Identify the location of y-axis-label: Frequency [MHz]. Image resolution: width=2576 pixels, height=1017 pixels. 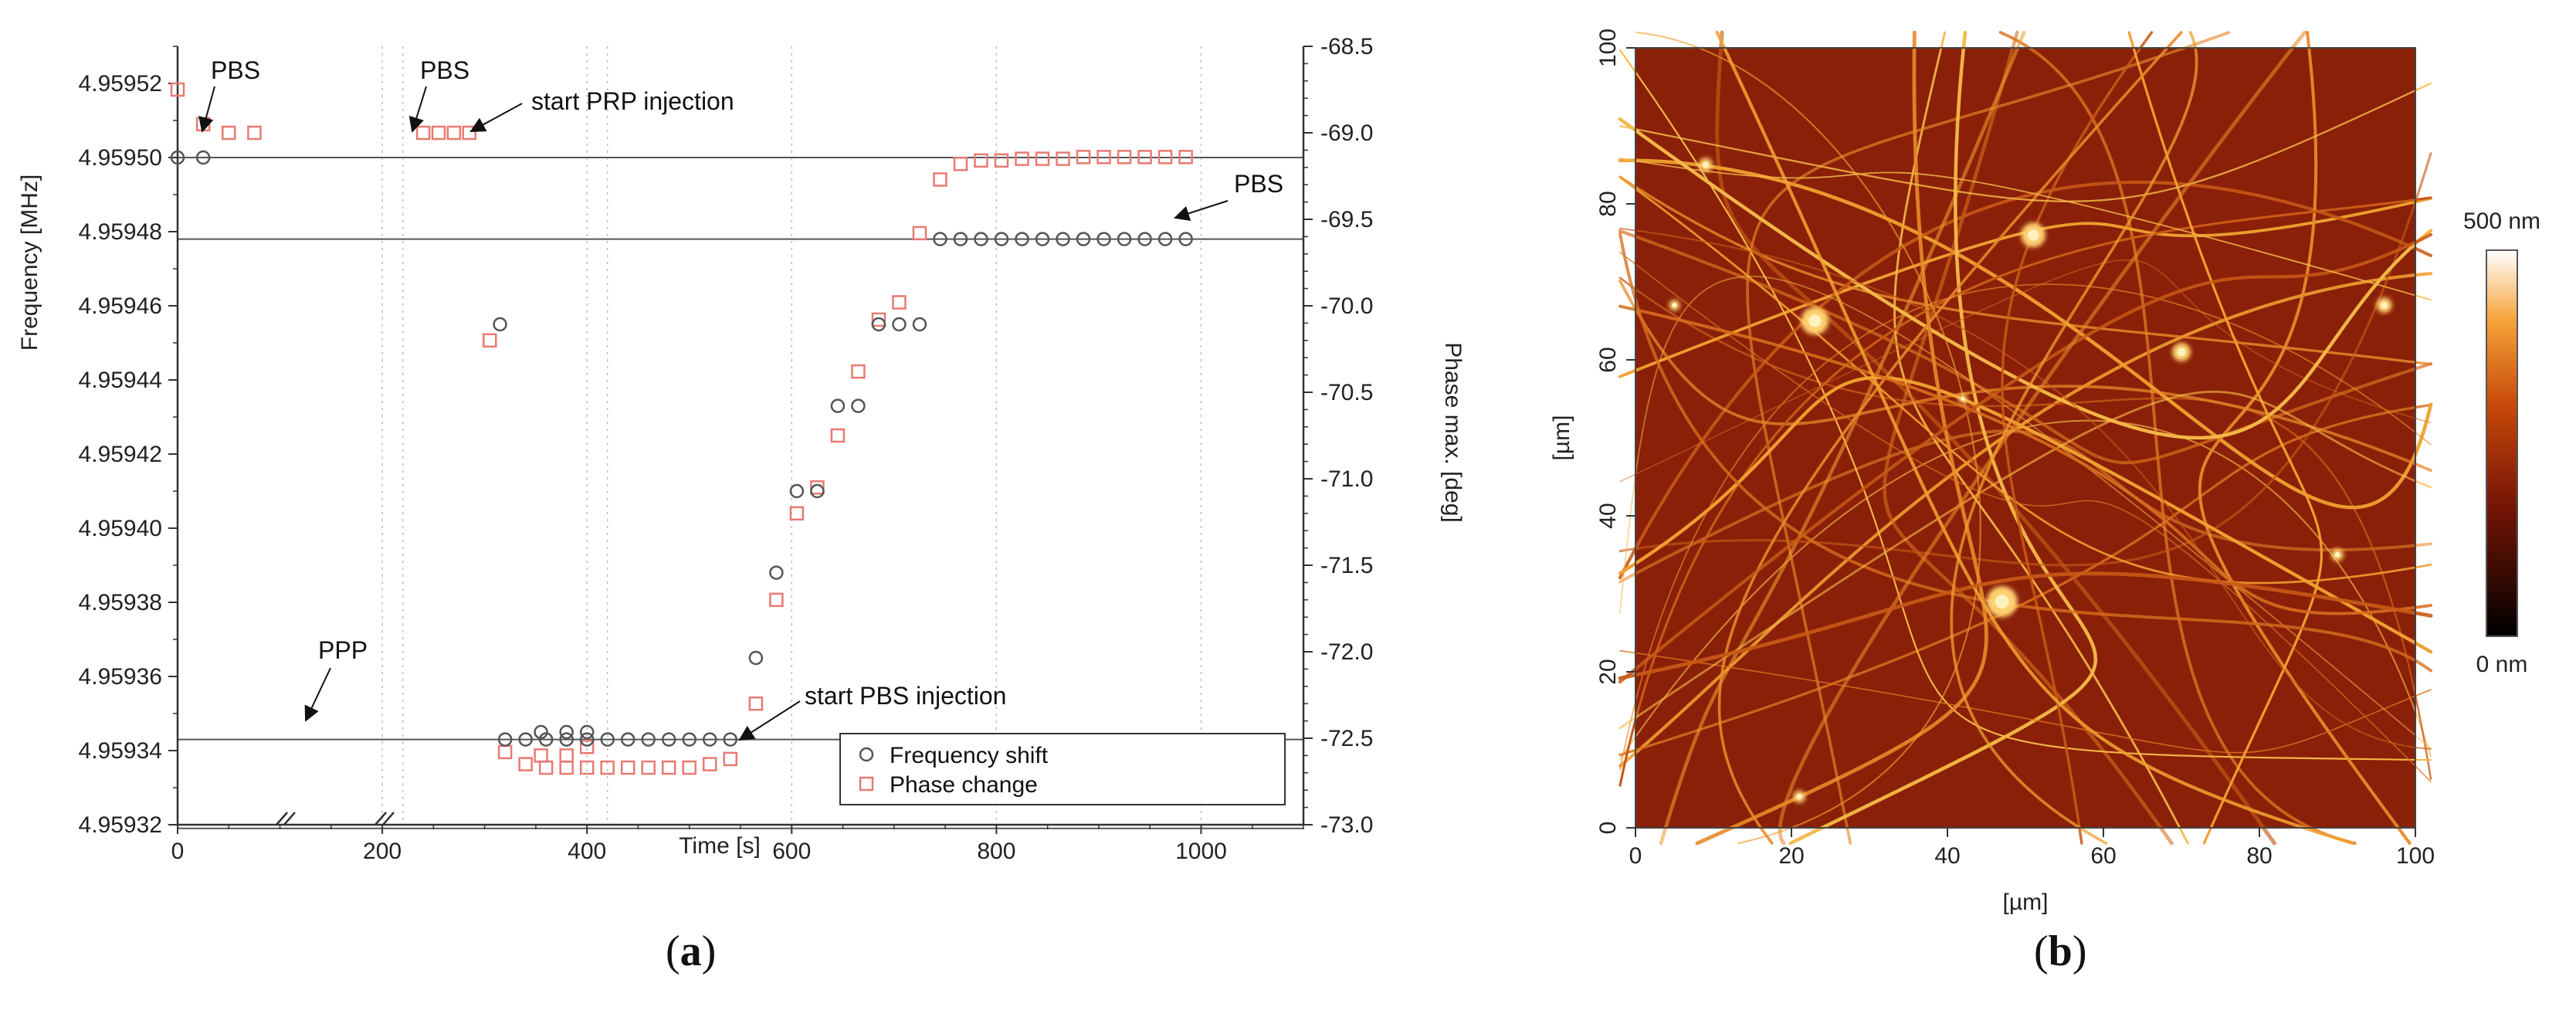
(29, 263).